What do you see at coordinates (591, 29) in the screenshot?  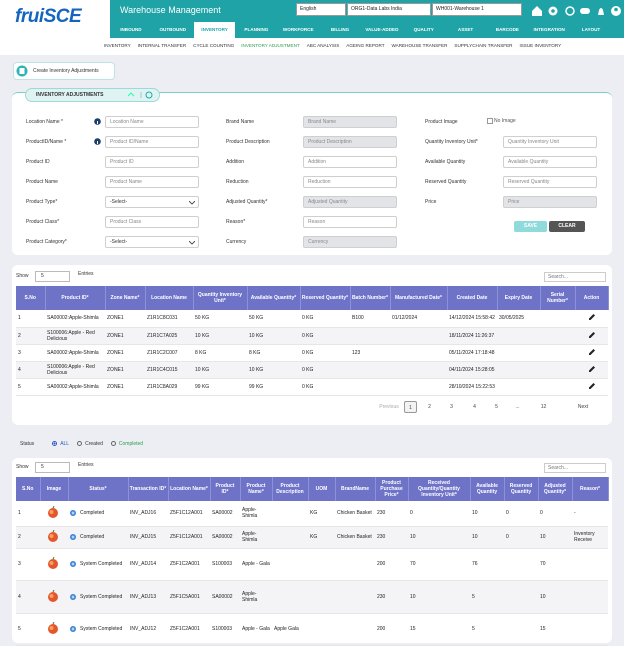 I see `nav-item: LAYOUT` at bounding box center [591, 29].